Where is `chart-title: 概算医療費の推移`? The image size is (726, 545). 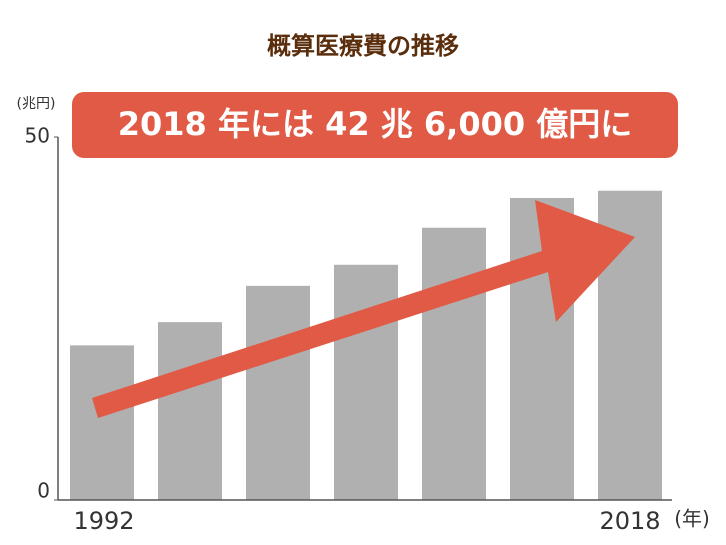 chart-title: 概算医療費の推移 is located at coordinates (363, 46).